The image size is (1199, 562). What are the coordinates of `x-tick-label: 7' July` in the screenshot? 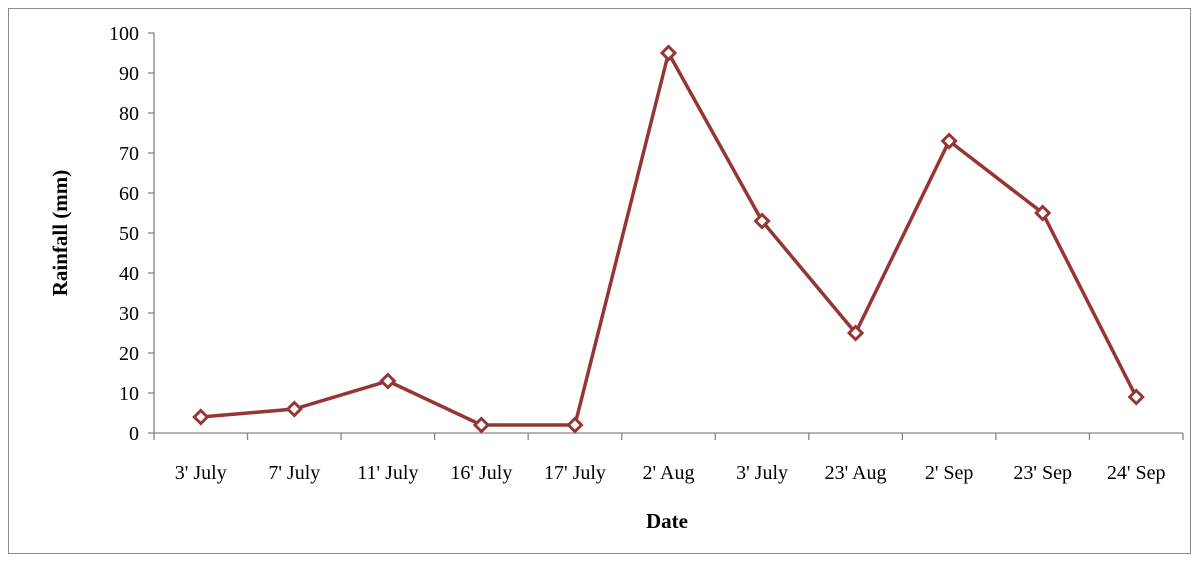 It's located at (294, 473).